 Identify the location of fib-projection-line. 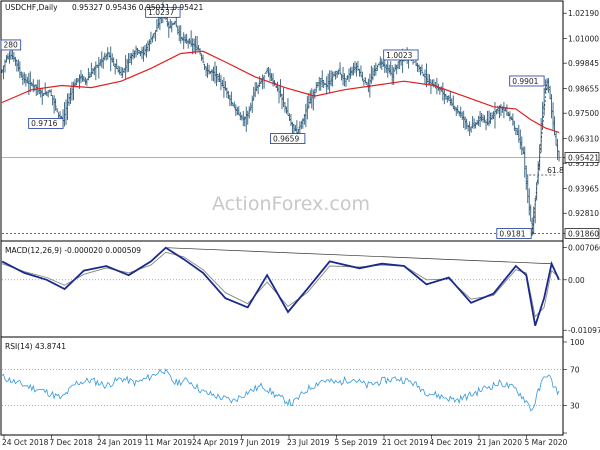
(539, 157).